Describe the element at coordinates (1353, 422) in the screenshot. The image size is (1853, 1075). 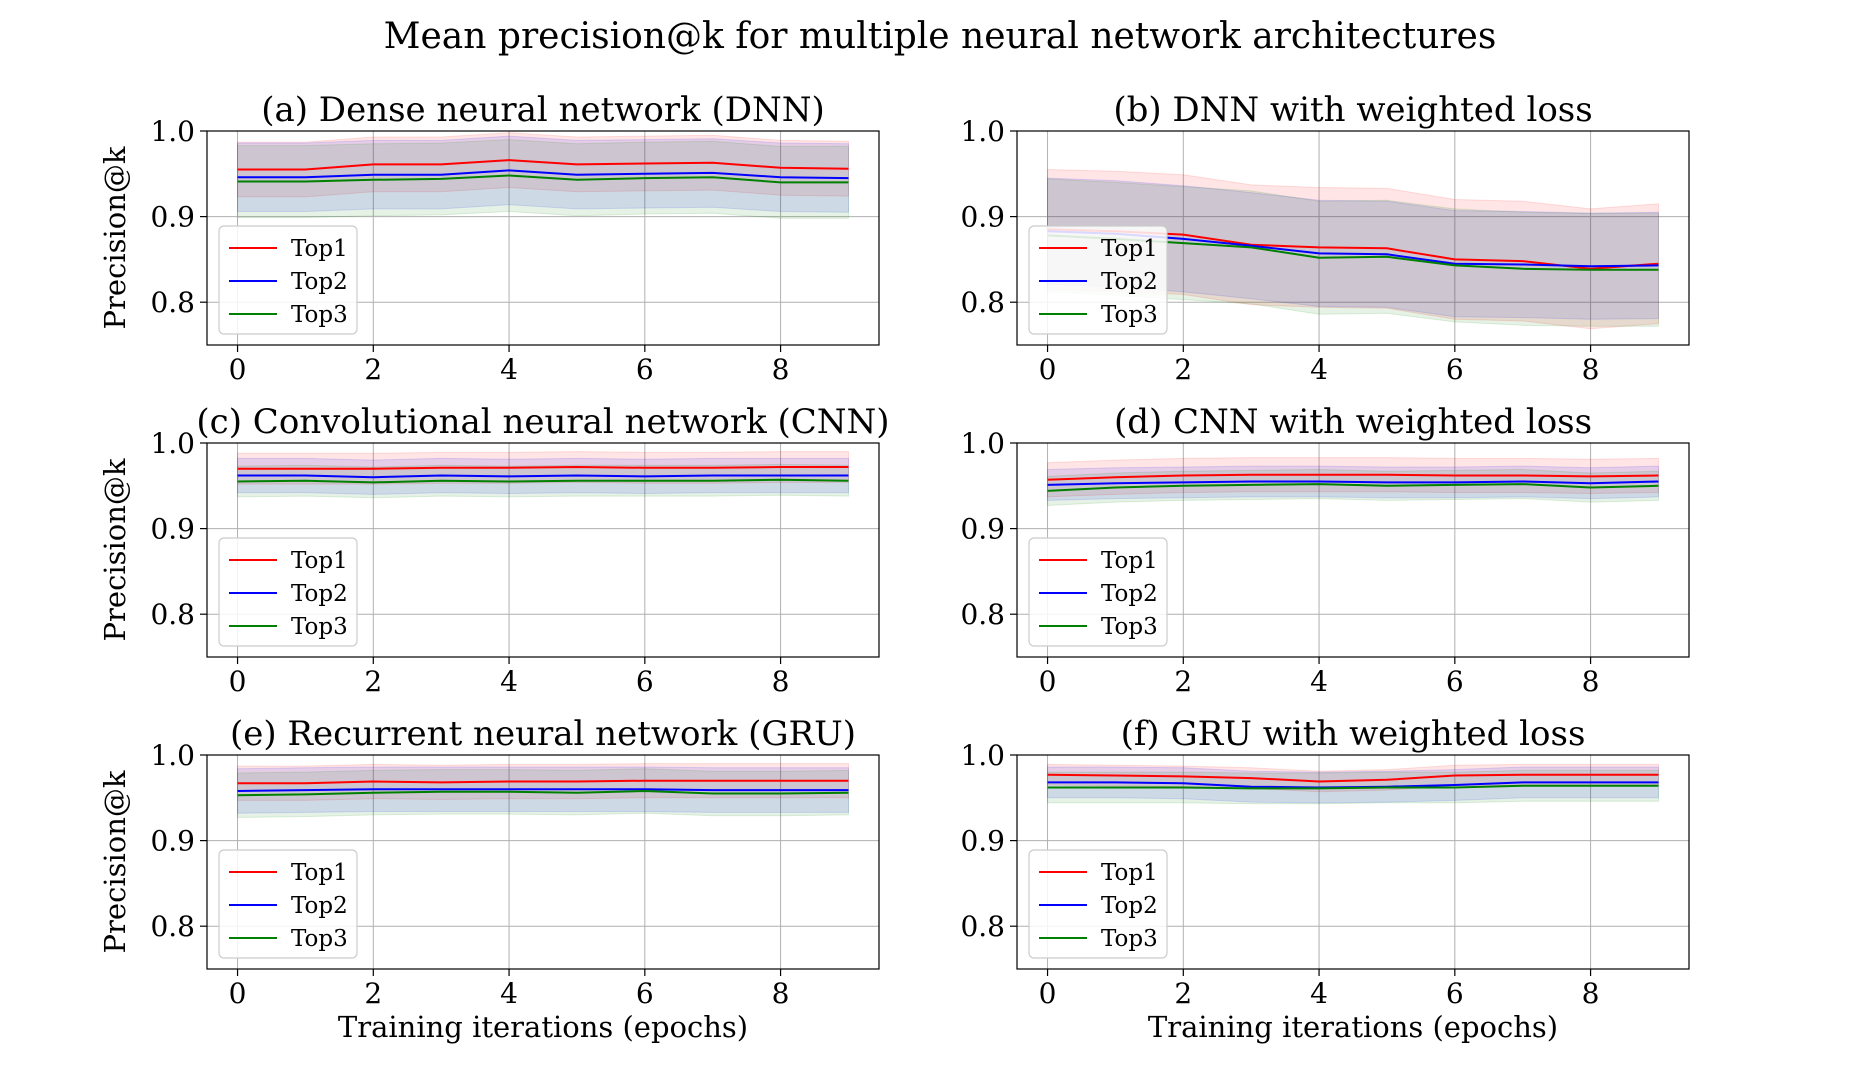
I see `subplot-title: (d) CNN with weighted loss` at that location.